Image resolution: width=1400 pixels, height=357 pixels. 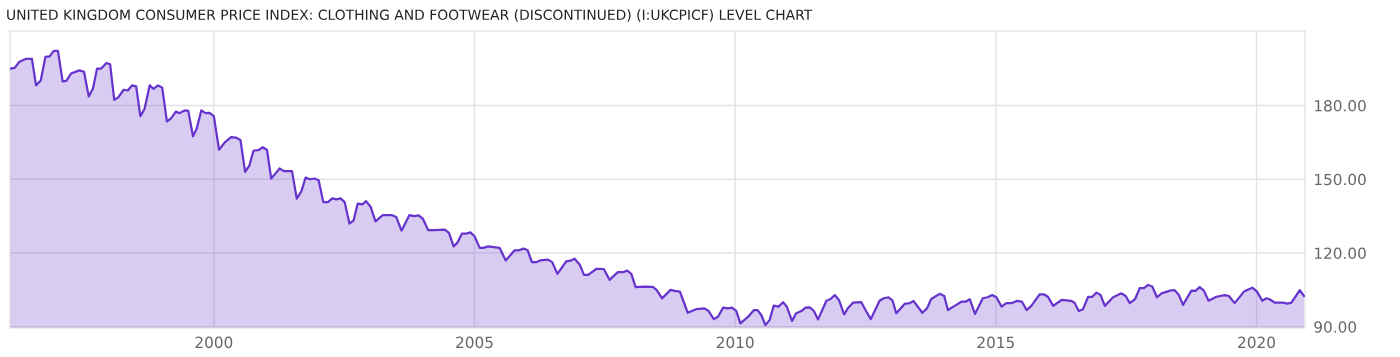 I want to click on x-tick-label: 2020, so click(x=1256, y=342).